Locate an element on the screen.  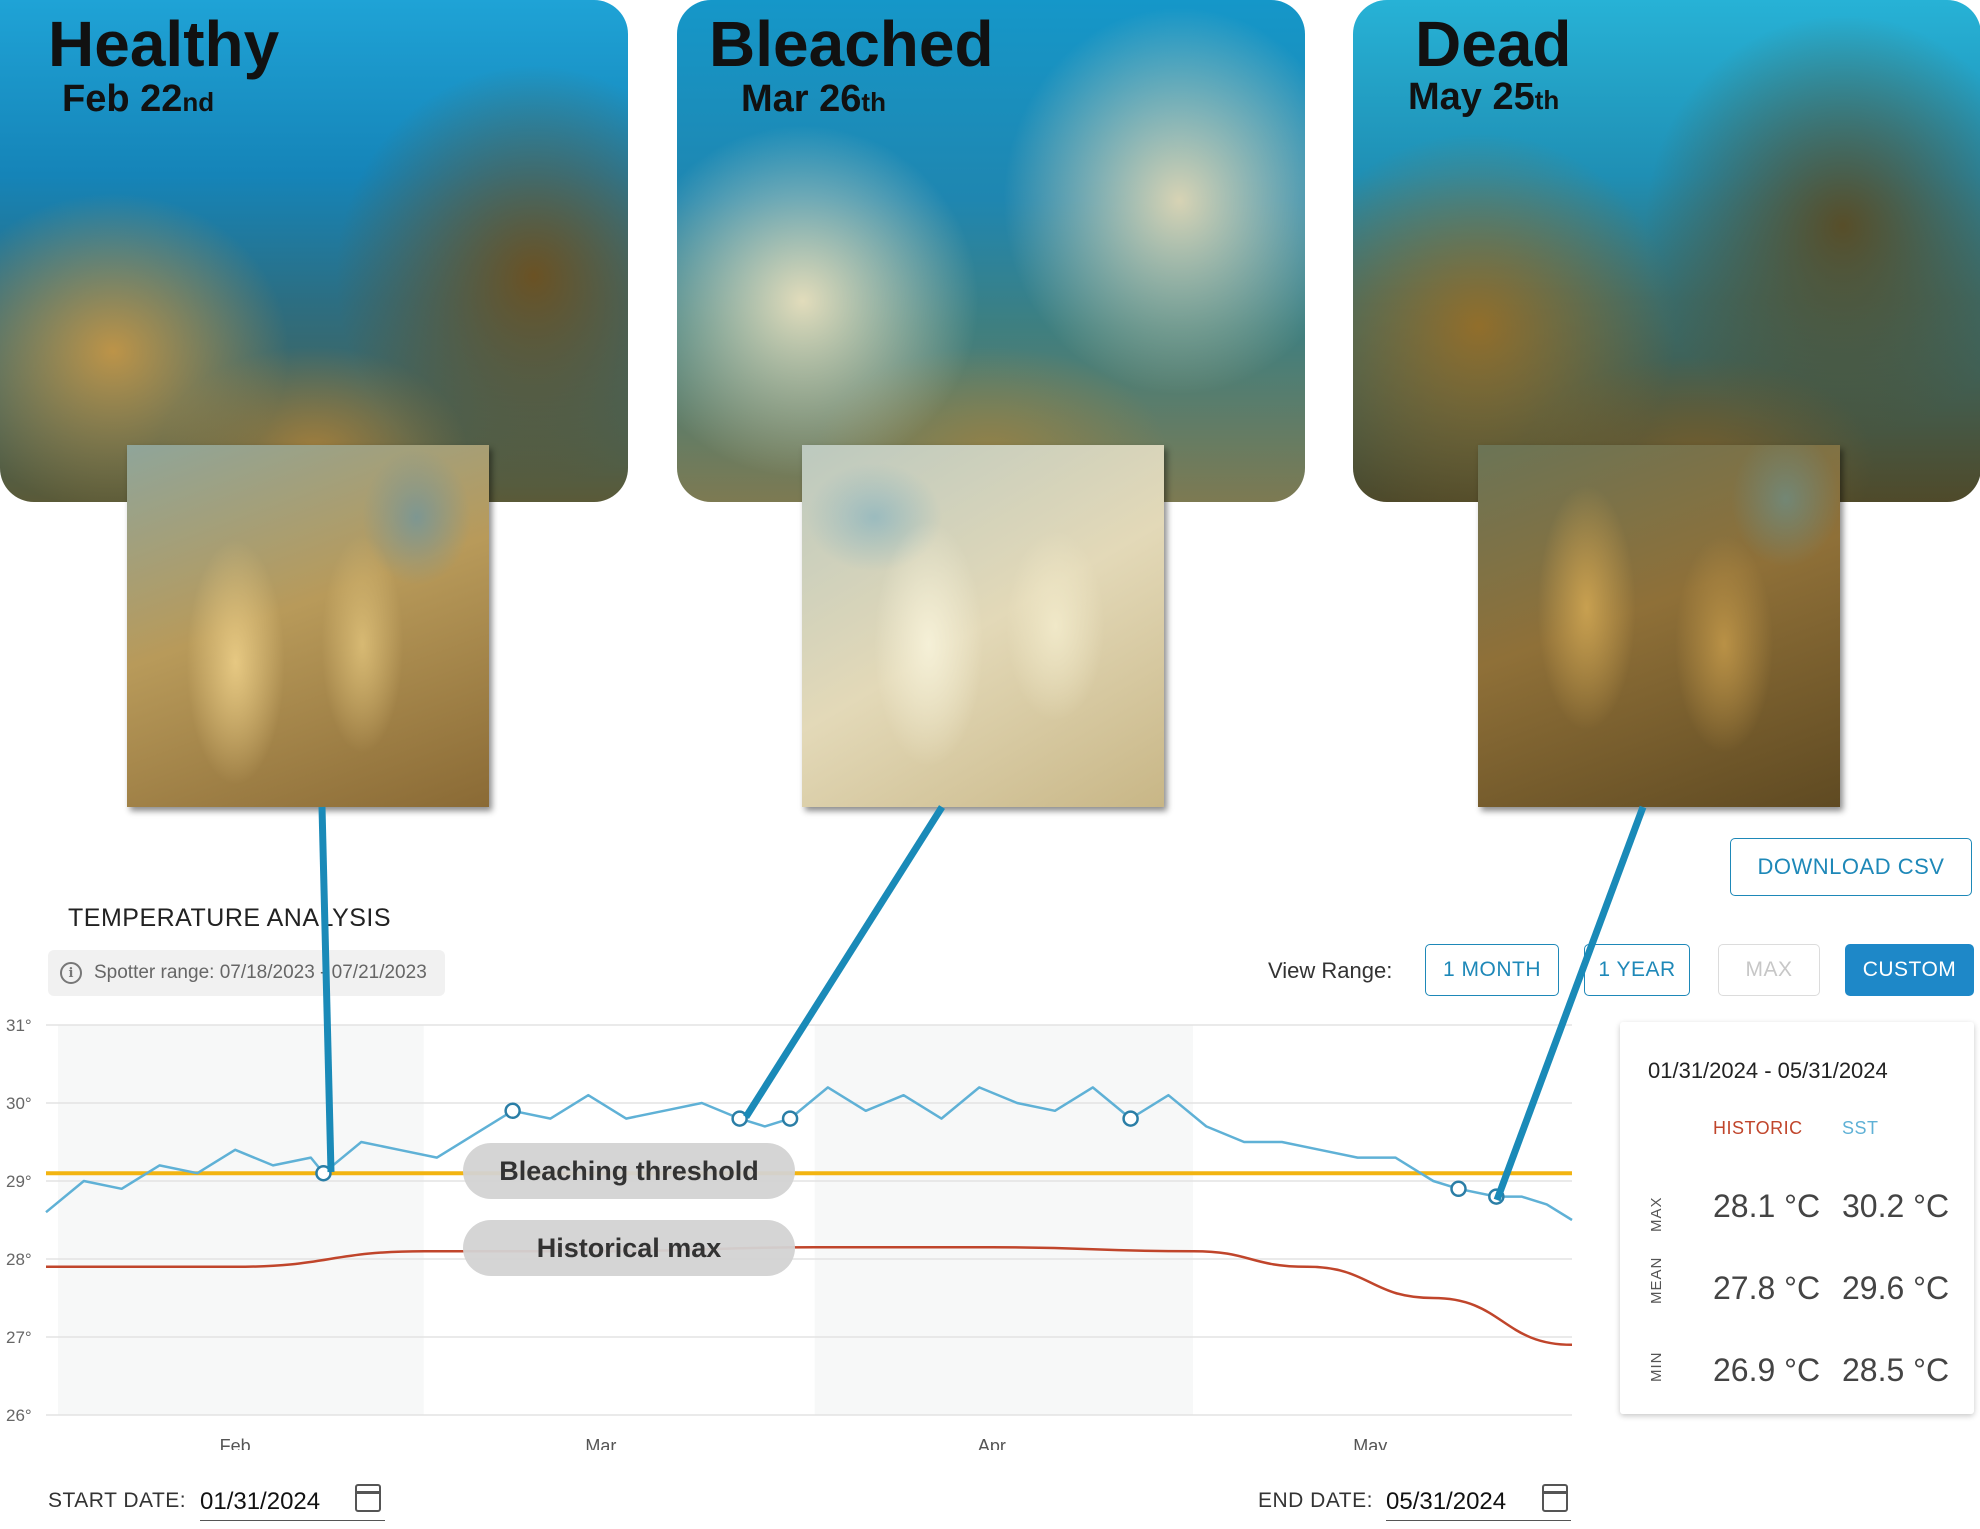
historic-min-value: 26.9 °C is located at coordinates (1767, 1370).